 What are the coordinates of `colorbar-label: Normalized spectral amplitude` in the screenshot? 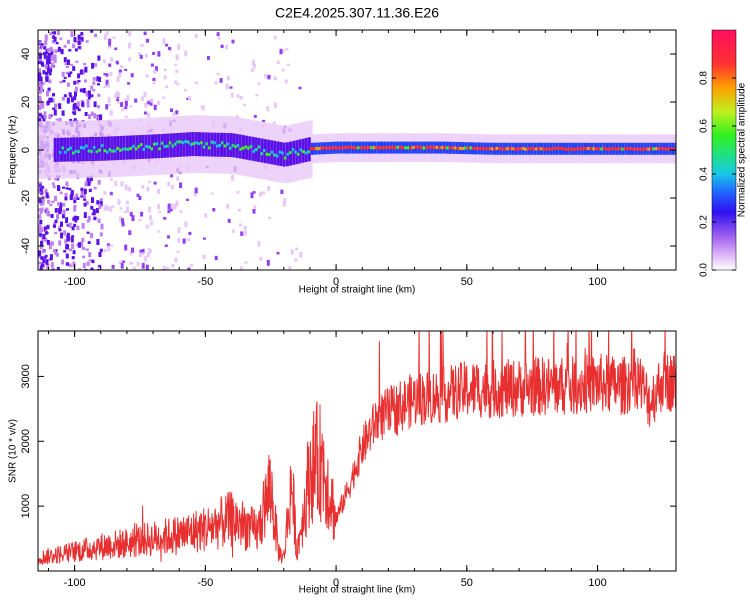 It's located at (742, 149).